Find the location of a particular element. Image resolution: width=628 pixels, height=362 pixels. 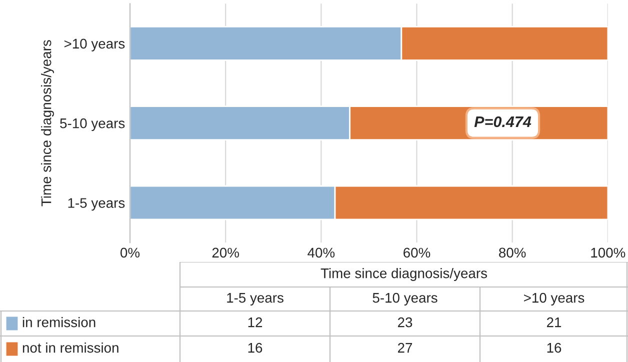

x-tick-label: 60% is located at coordinates (417, 253).